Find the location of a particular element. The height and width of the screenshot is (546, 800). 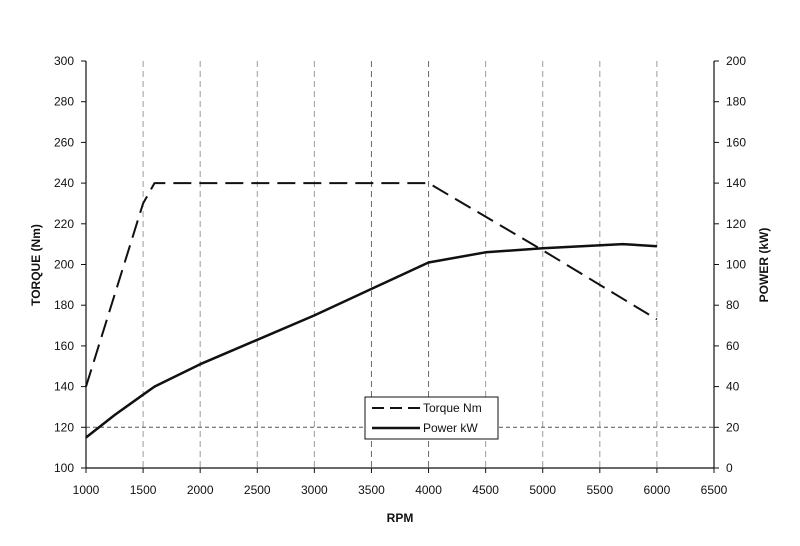

x-tick-label: 3000 is located at coordinates (314, 490).